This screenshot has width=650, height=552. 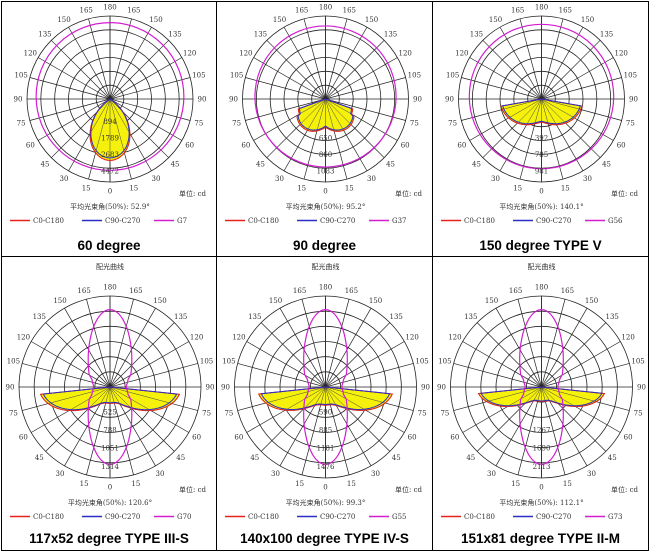 I want to click on panel-caption: 140x100 degree TYPE IV-S, so click(x=324, y=538).